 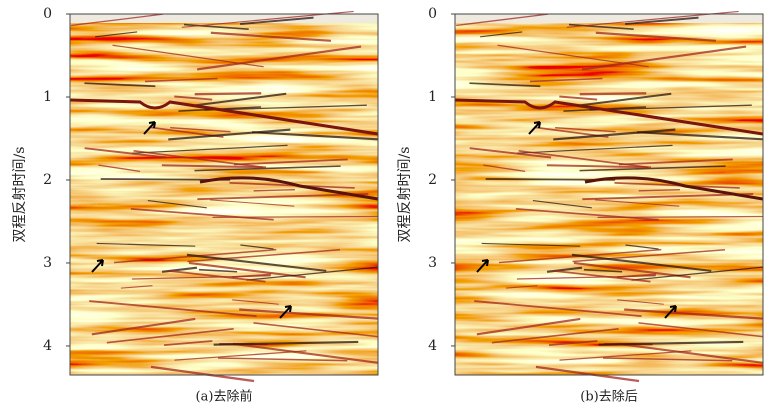 I want to click on y-tick-label: 2, so click(x=47, y=180).